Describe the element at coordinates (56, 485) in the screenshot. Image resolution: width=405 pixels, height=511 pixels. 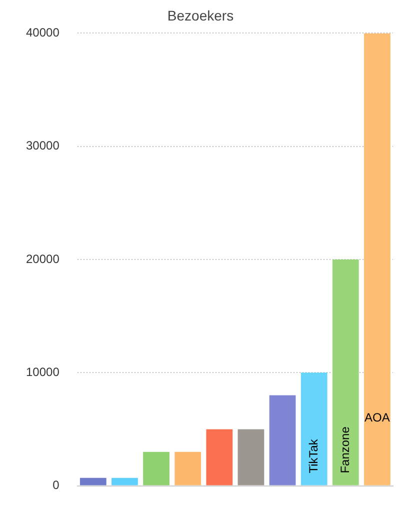
I see `y-tick-label: 0` at that location.